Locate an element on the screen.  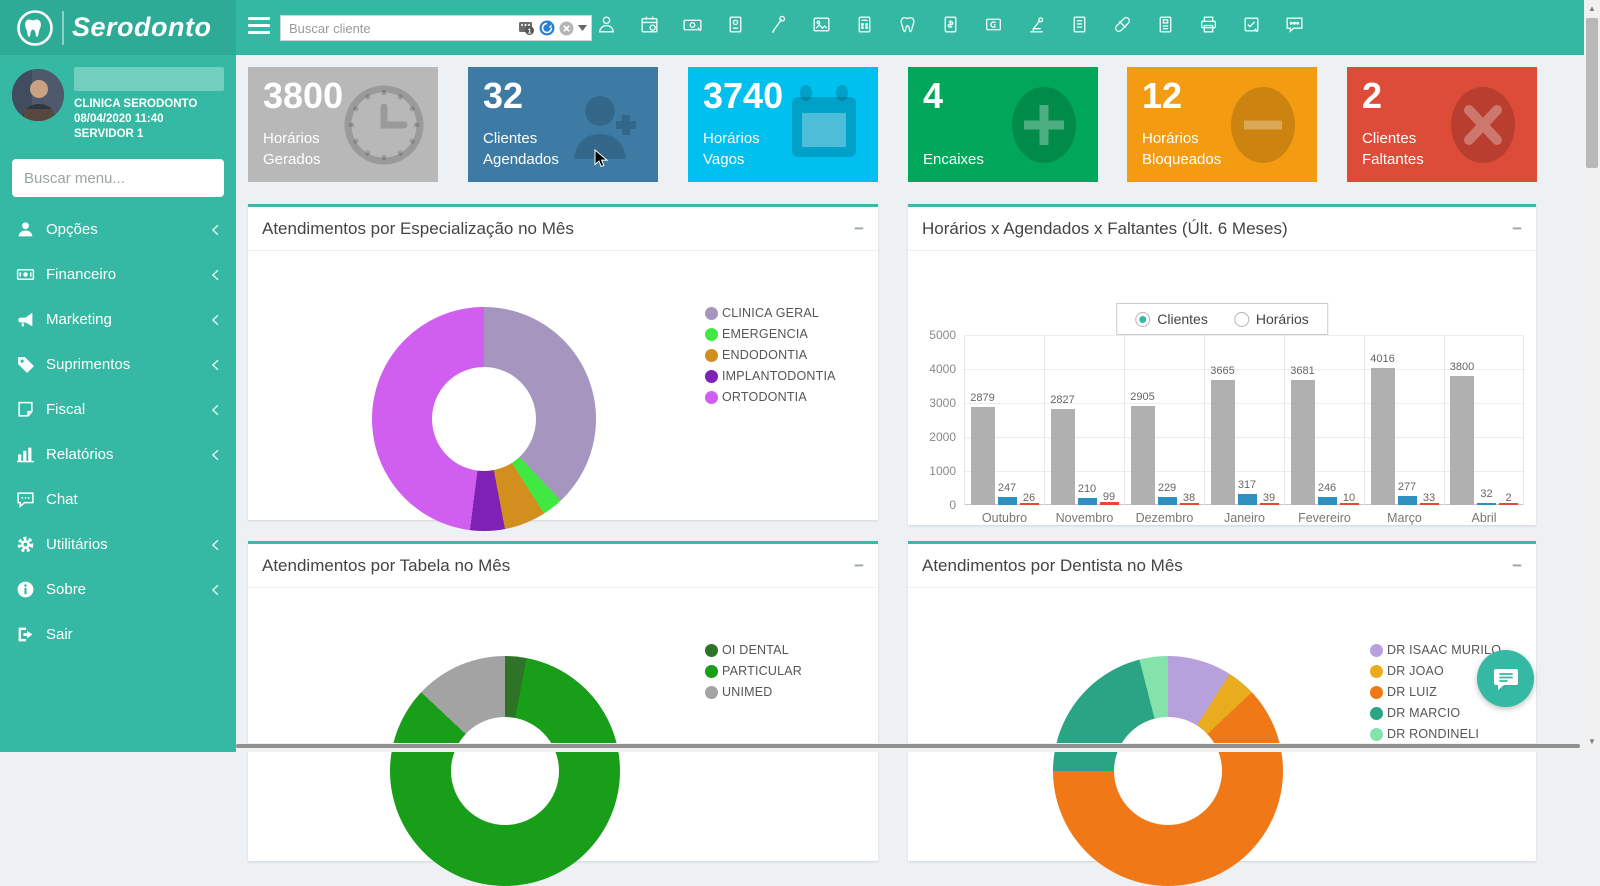
sidebar-item-sobre: Sobre is located at coordinates (118, 589).